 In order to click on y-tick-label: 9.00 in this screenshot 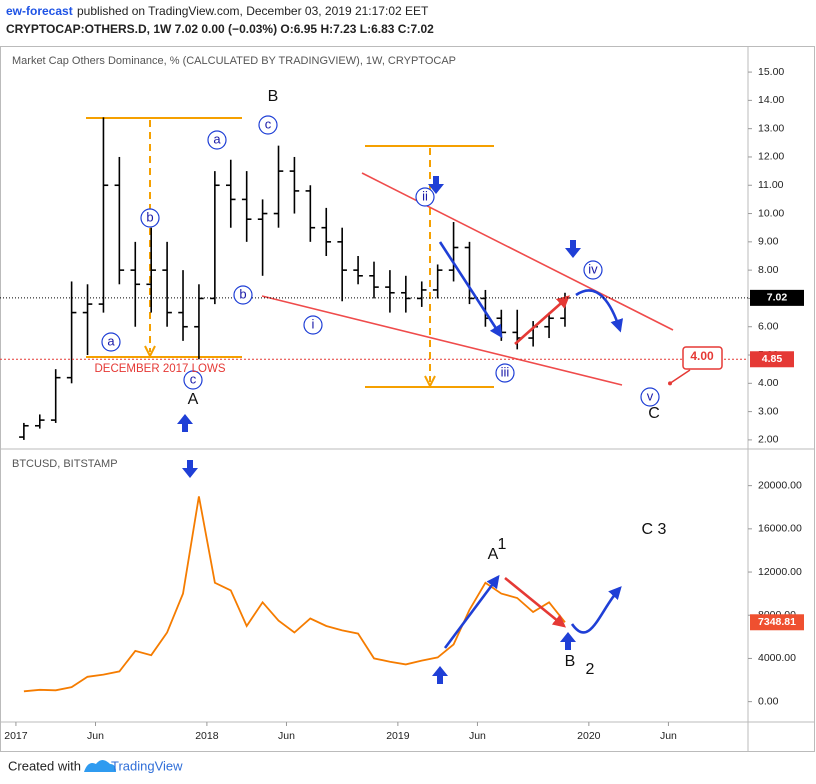, I will do `click(768, 242)`.